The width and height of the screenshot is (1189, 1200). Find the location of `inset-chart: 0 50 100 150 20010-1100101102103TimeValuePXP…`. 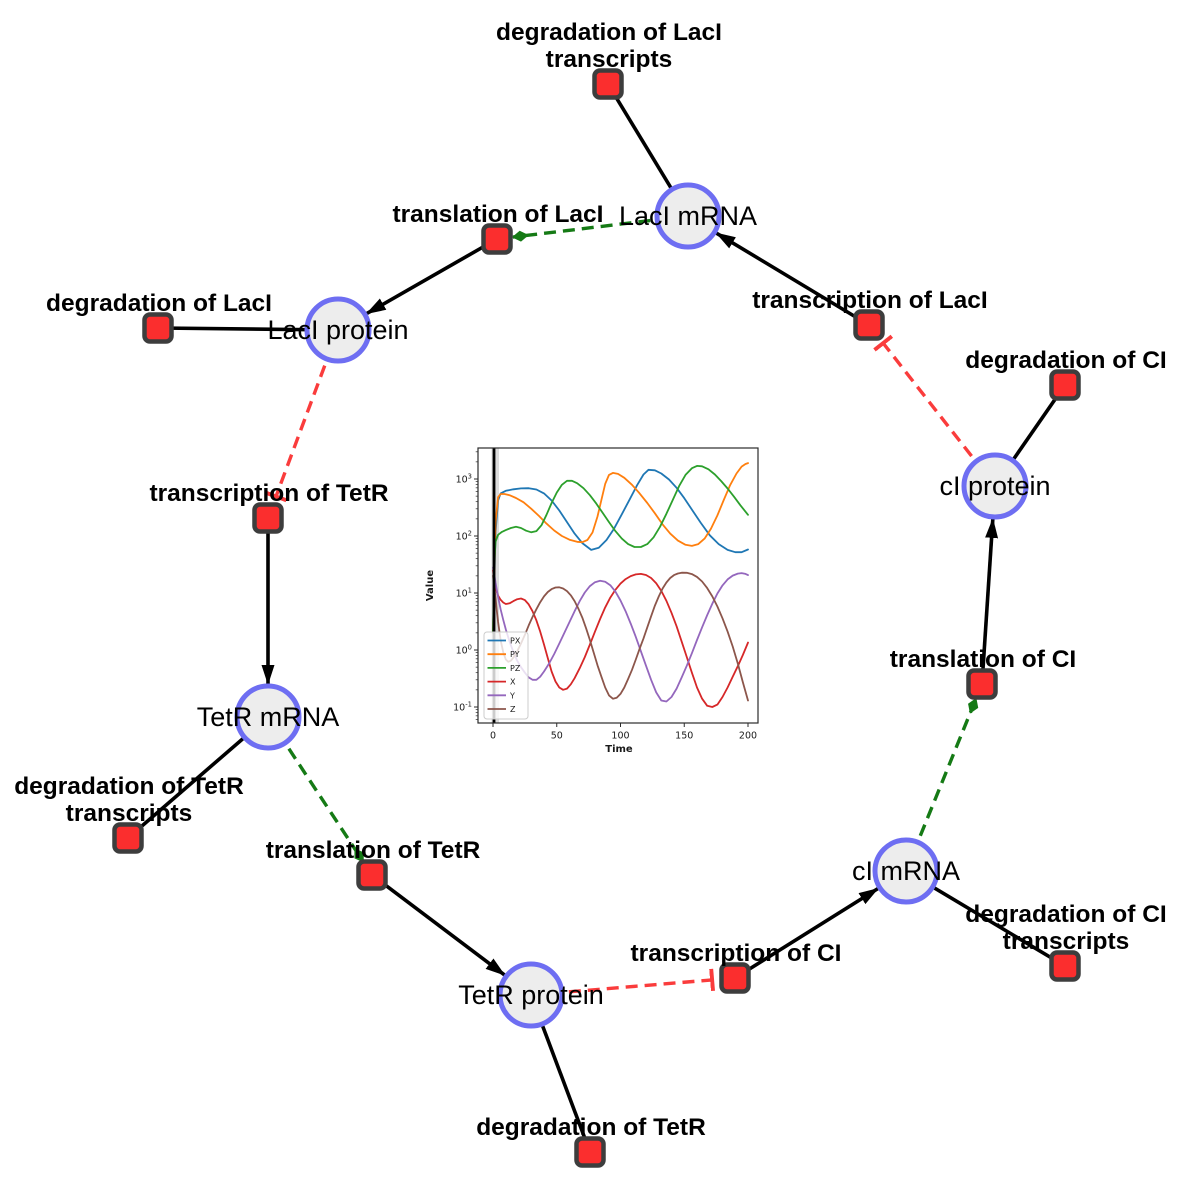

inset-chart: 0 50 100 150 20010-1100101102103TimeValuePXP… is located at coordinates (592, 601).